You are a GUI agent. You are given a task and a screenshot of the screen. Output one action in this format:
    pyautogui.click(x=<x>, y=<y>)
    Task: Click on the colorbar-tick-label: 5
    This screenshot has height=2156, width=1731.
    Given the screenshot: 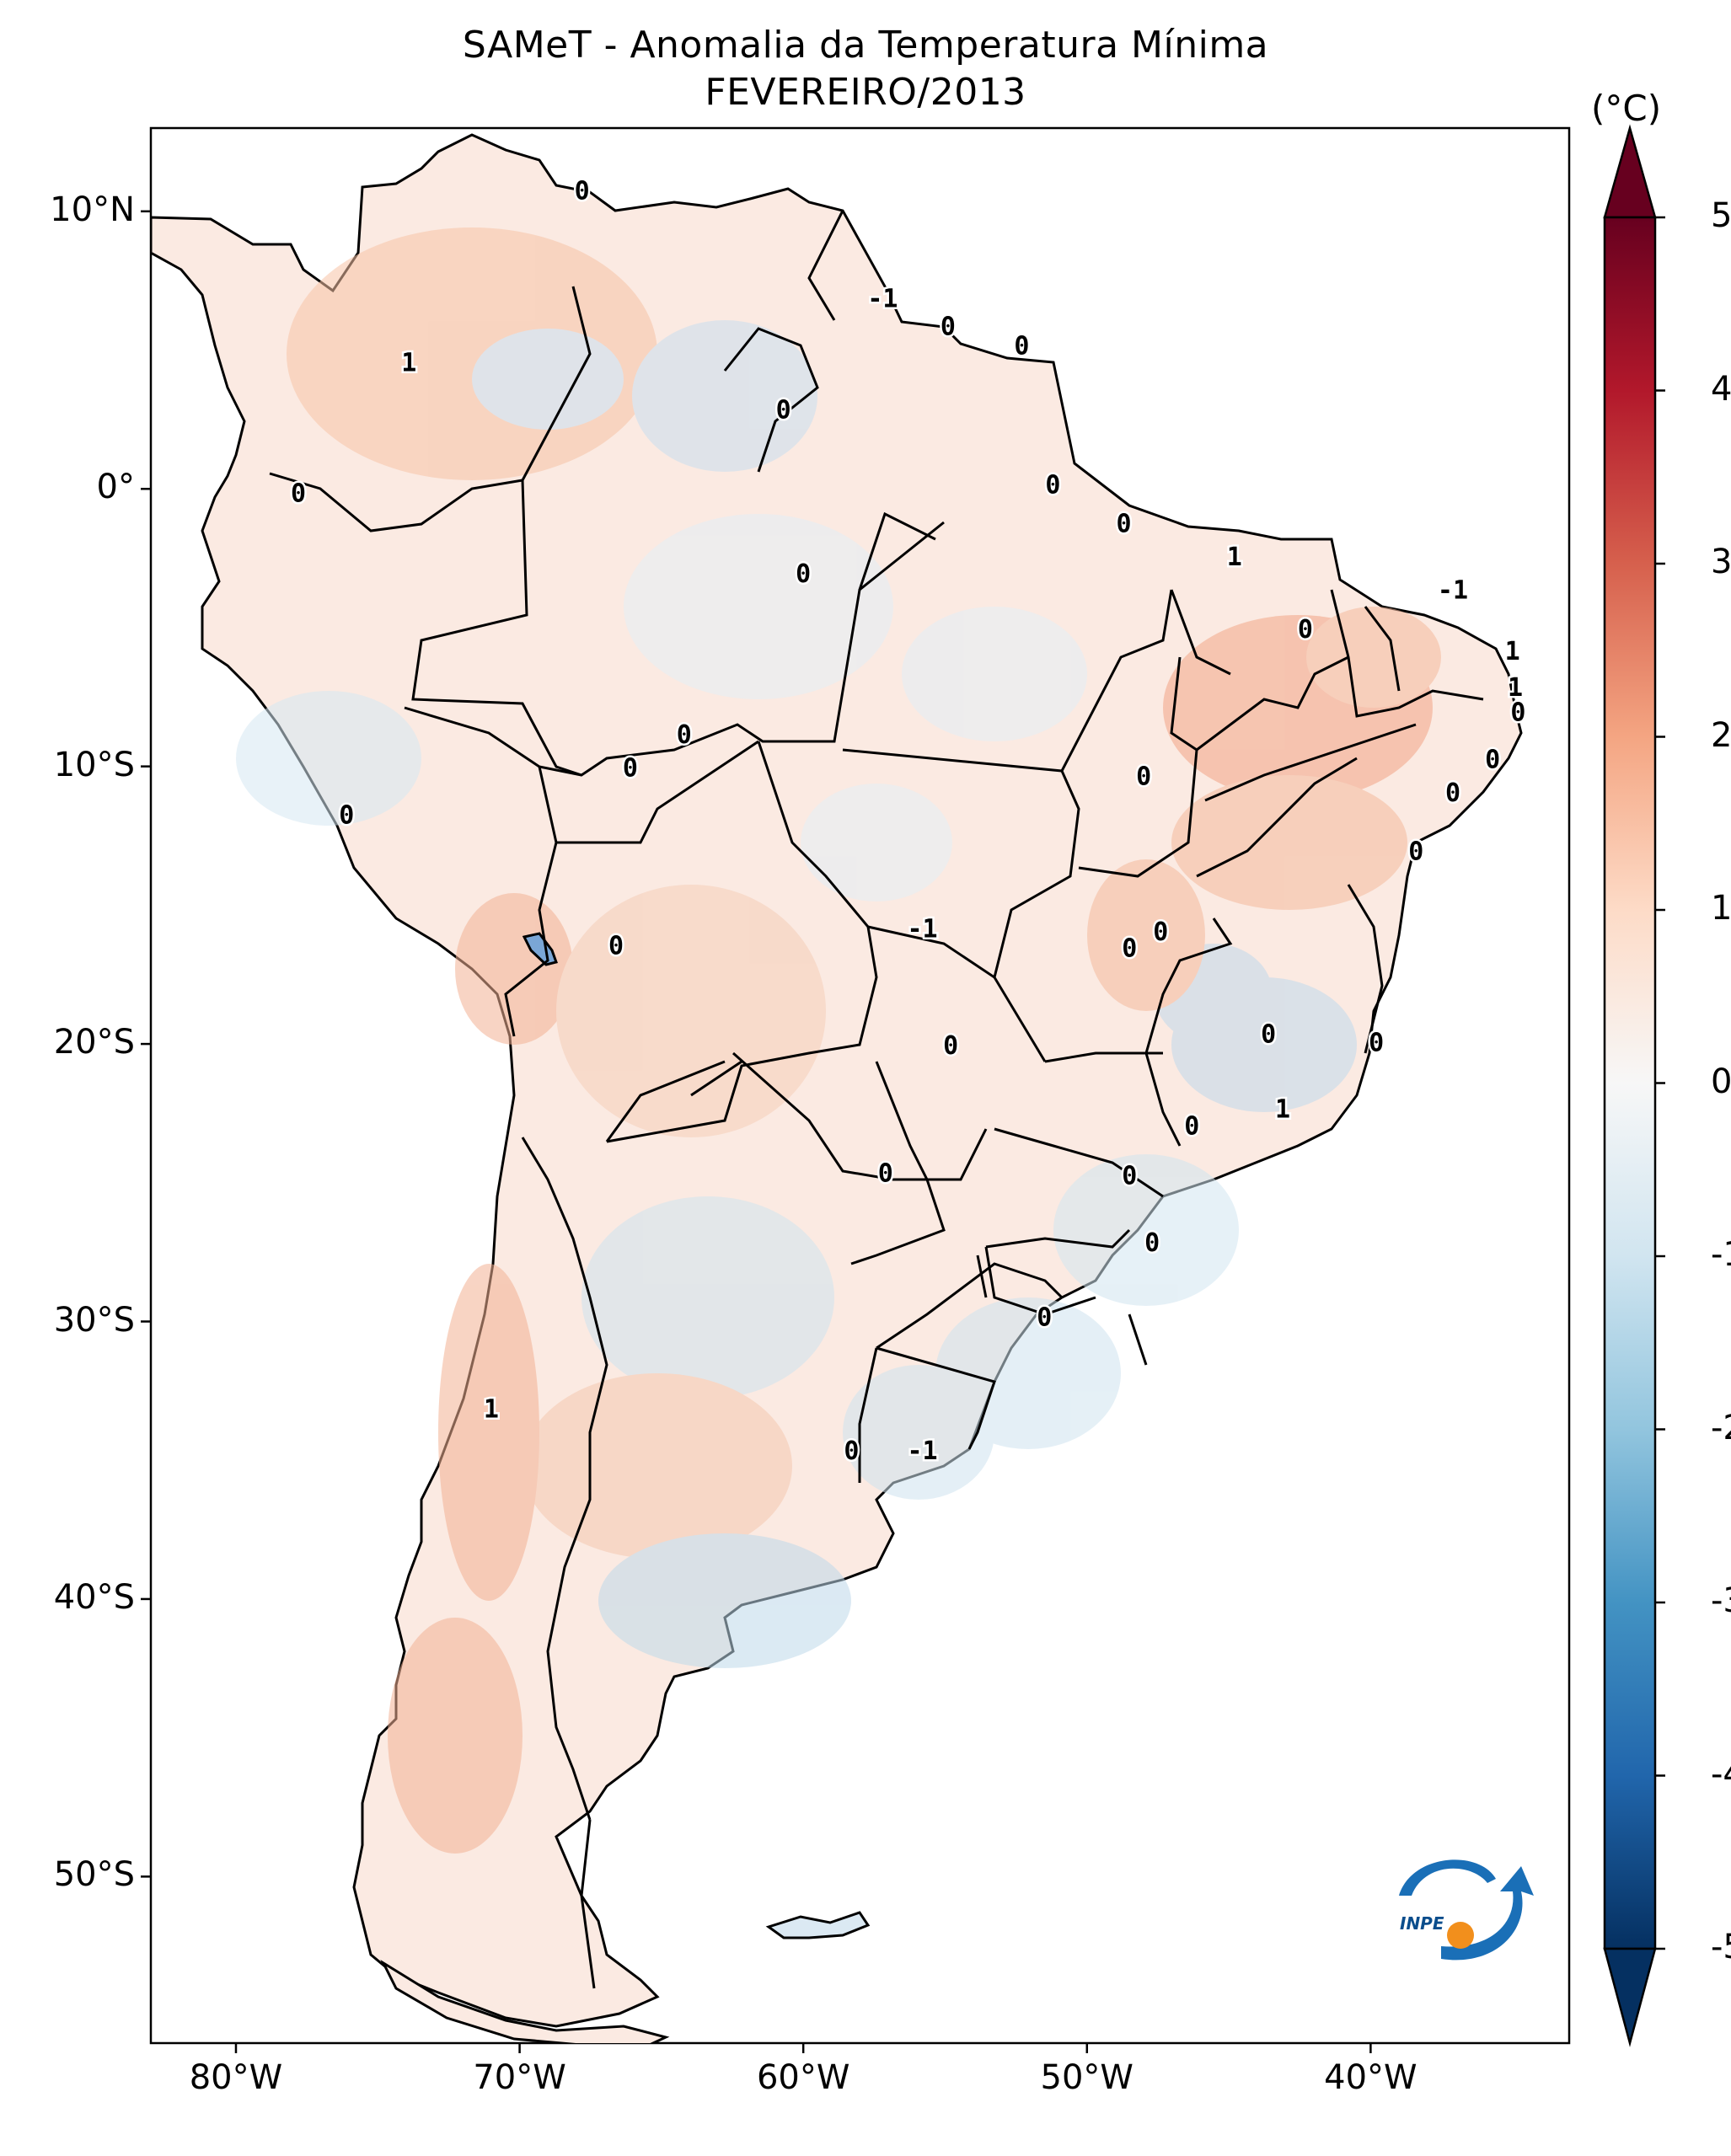 What is the action you would take?
    pyautogui.click(x=1721, y=215)
    